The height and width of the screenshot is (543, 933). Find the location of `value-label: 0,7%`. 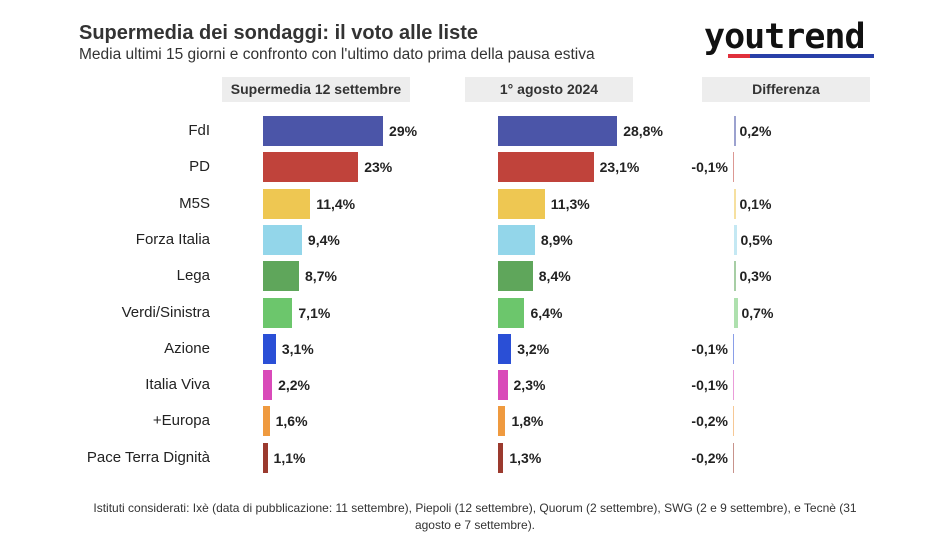

value-label: 0,7% is located at coordinates (757, 312).